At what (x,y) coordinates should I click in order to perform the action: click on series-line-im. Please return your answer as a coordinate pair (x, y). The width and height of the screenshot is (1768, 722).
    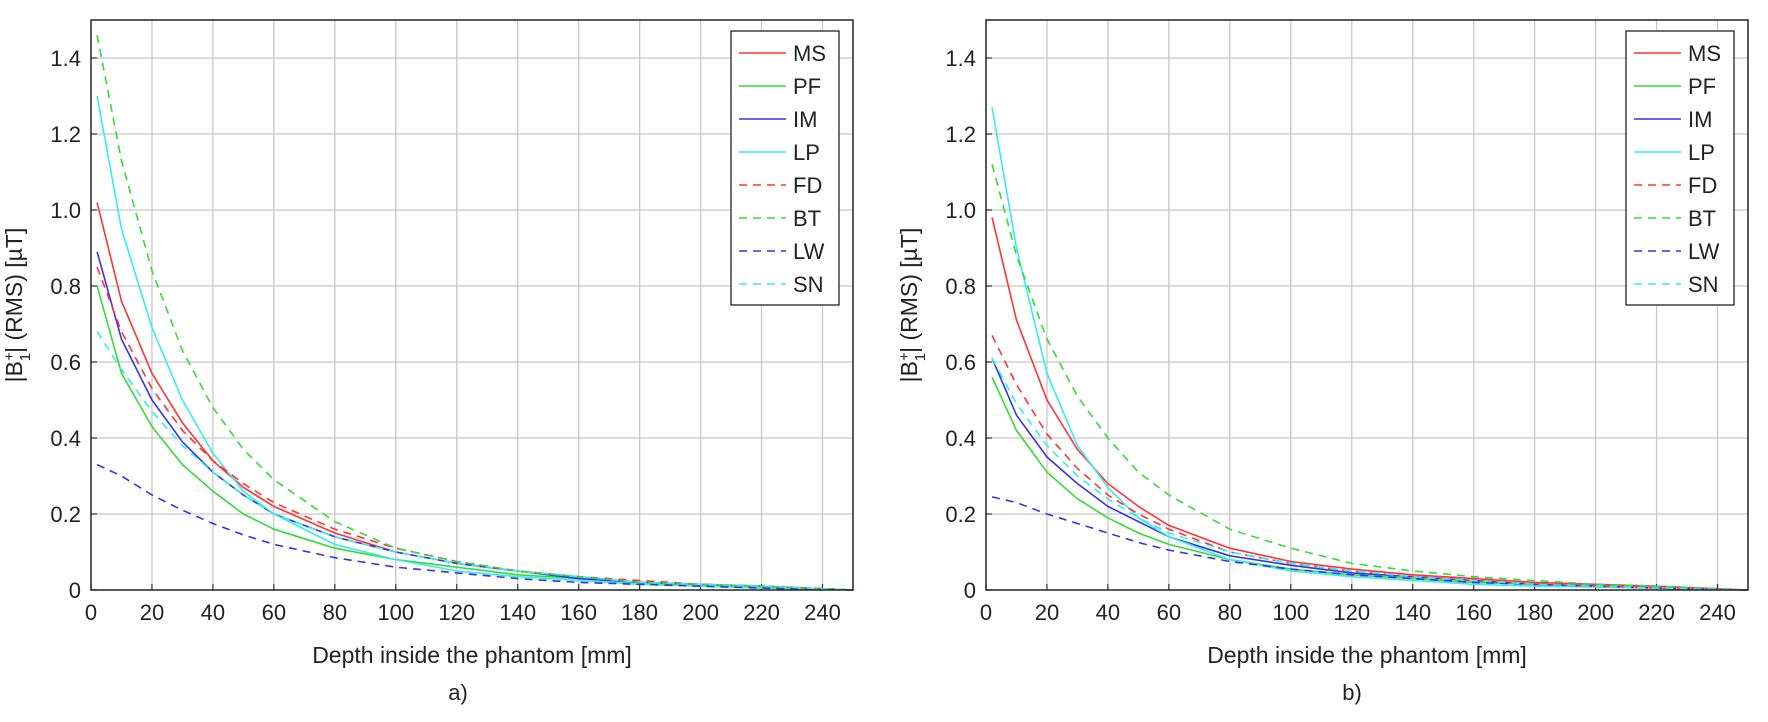
    Looking at the image, I should click on (1370, 474).